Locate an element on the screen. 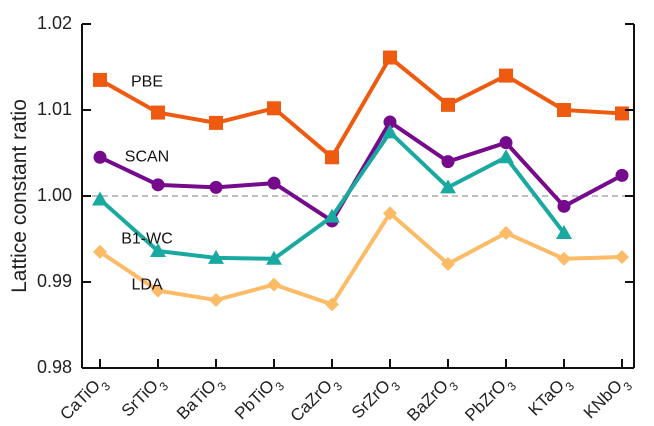 The image size is (654, 426). x-tick-label-0: CaTiO3 is located at coordinates (84, 398).